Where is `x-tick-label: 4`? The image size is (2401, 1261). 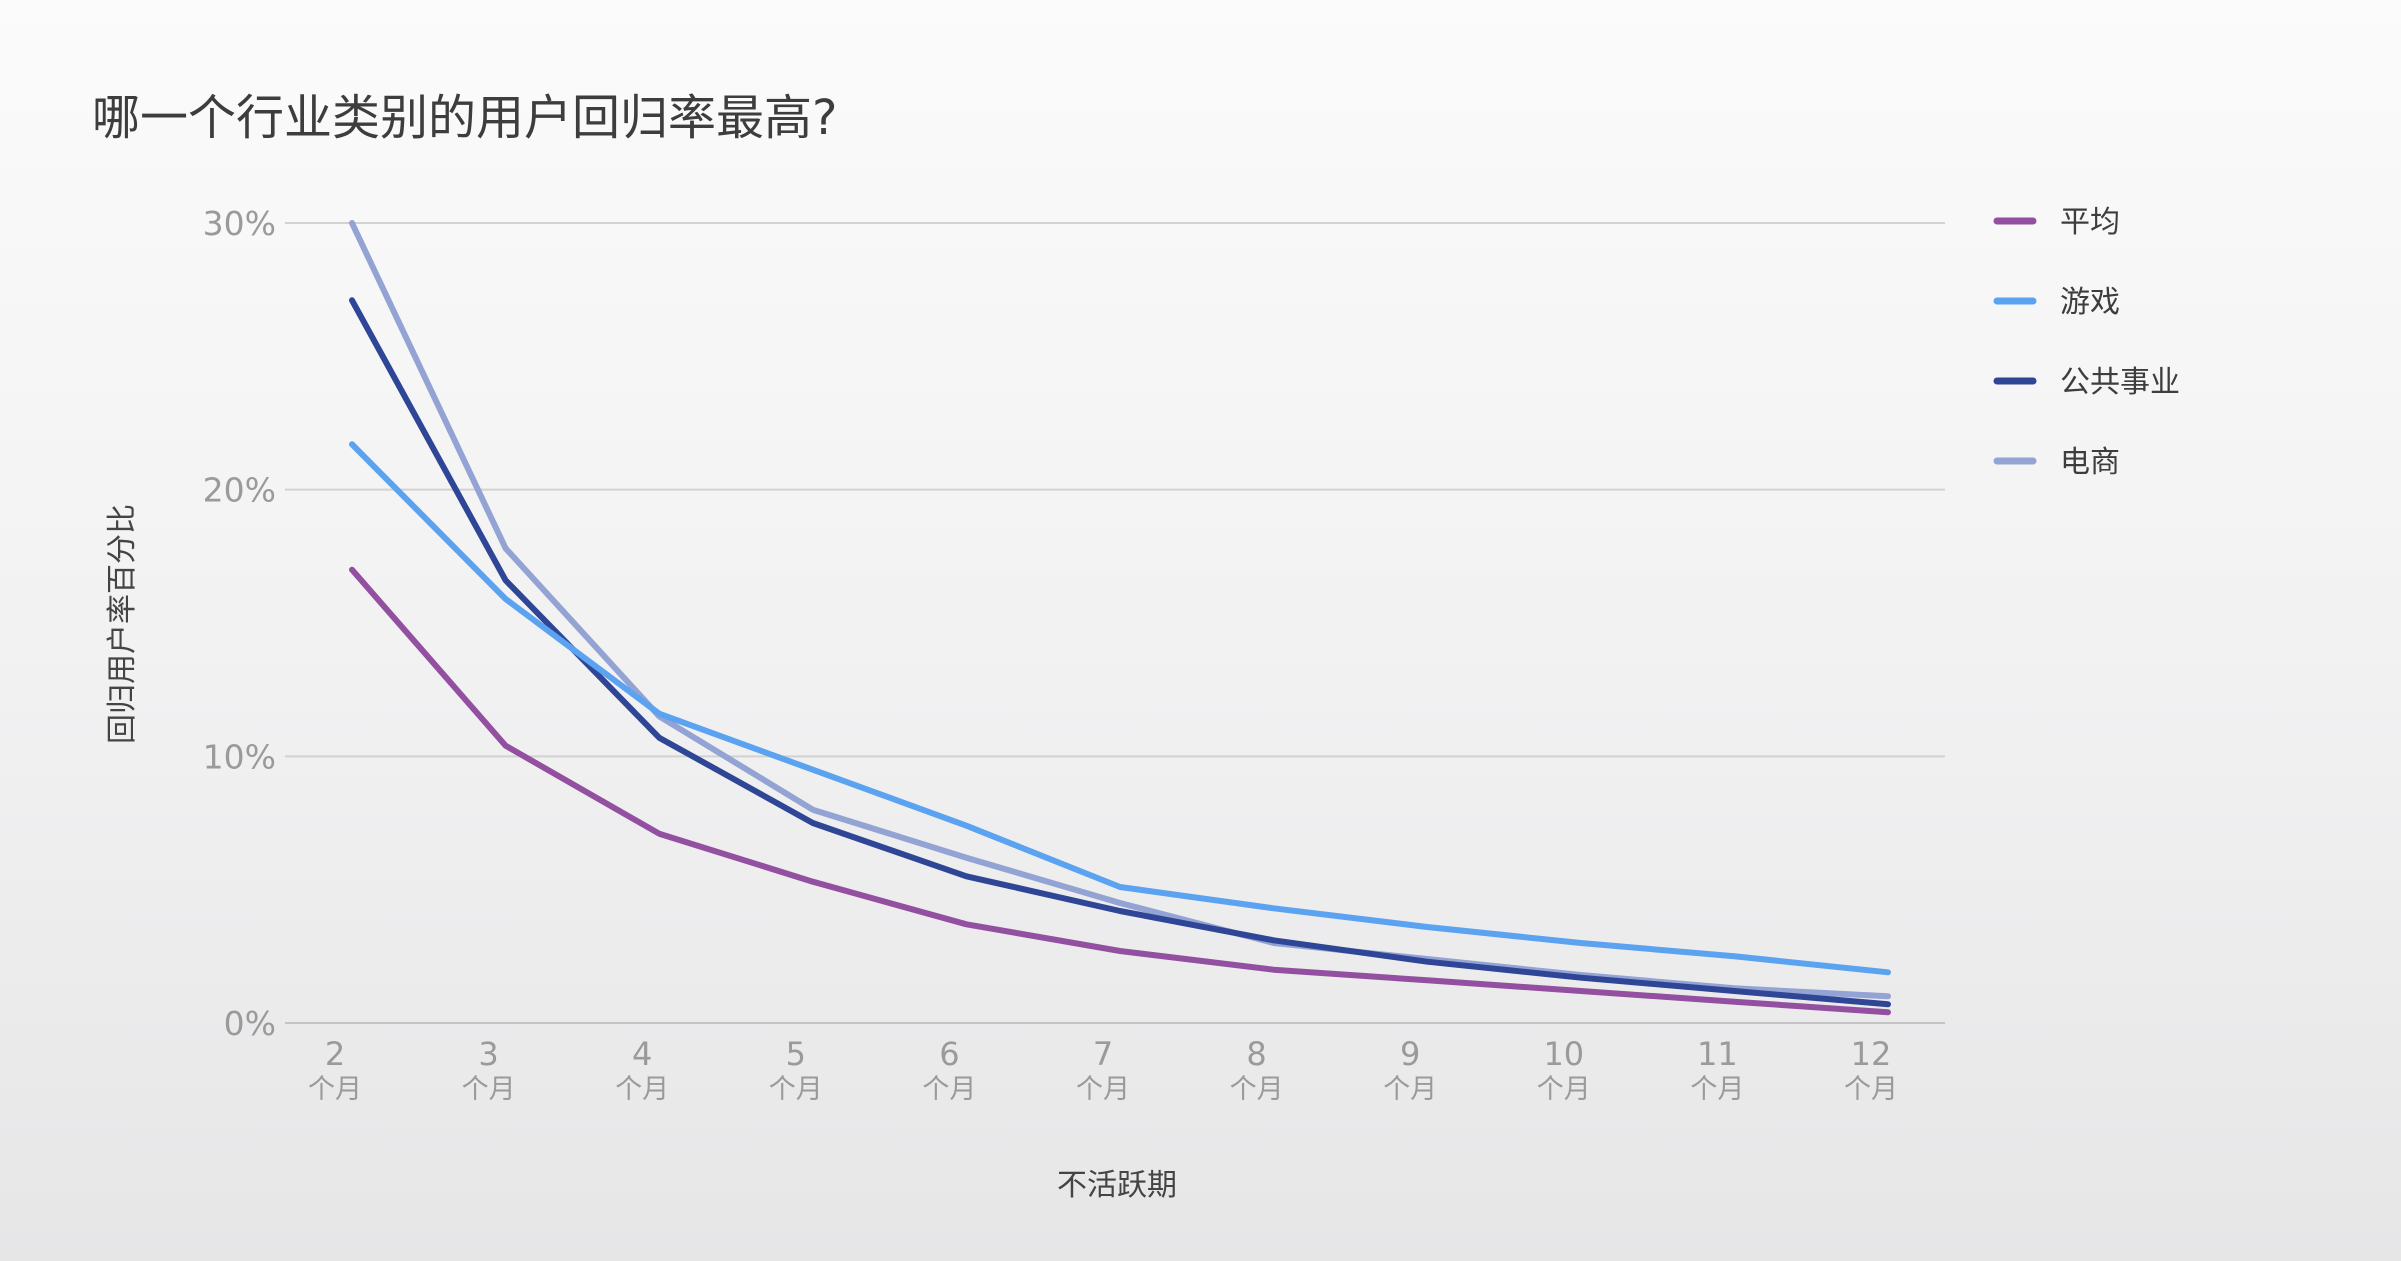 x-tick-label: 4 is located at coordinates (642, 1054).